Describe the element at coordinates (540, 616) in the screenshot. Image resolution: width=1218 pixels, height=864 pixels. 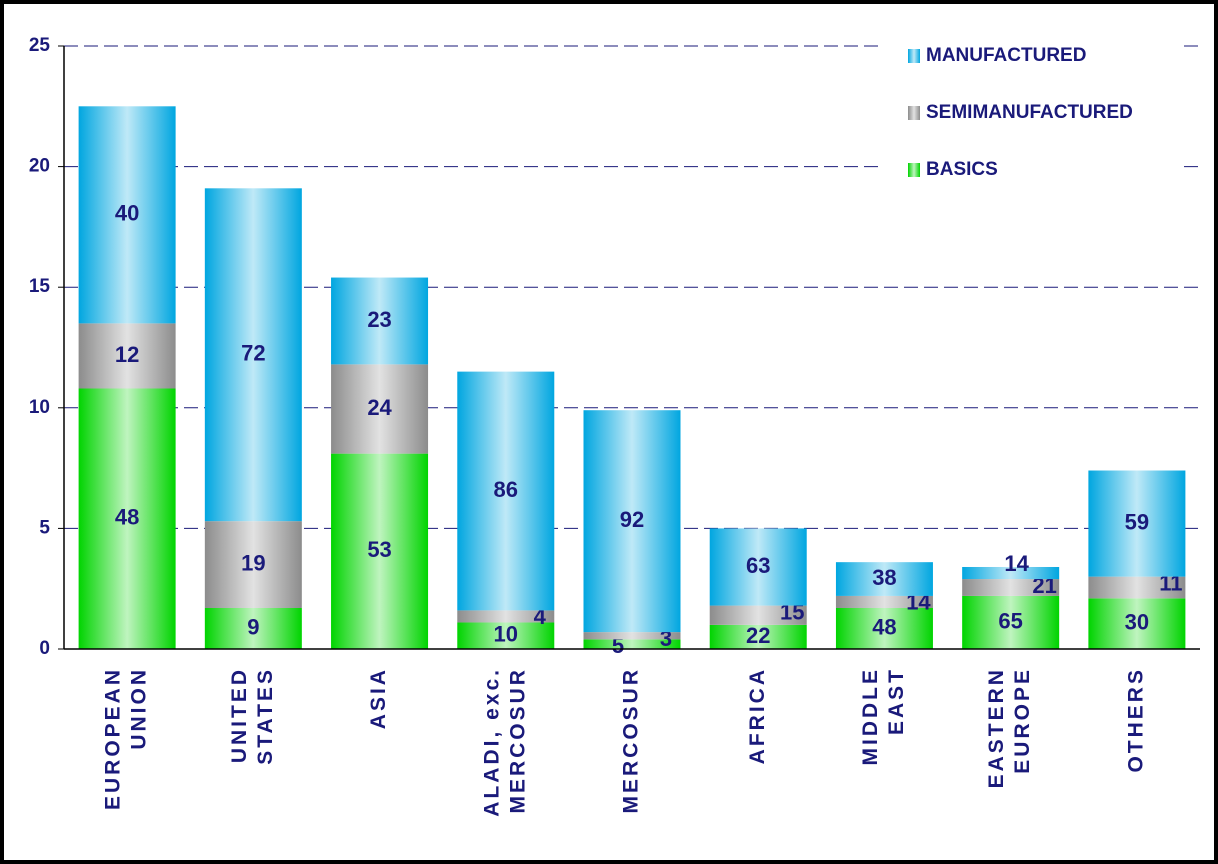
I see `data-label: 4` at that location.